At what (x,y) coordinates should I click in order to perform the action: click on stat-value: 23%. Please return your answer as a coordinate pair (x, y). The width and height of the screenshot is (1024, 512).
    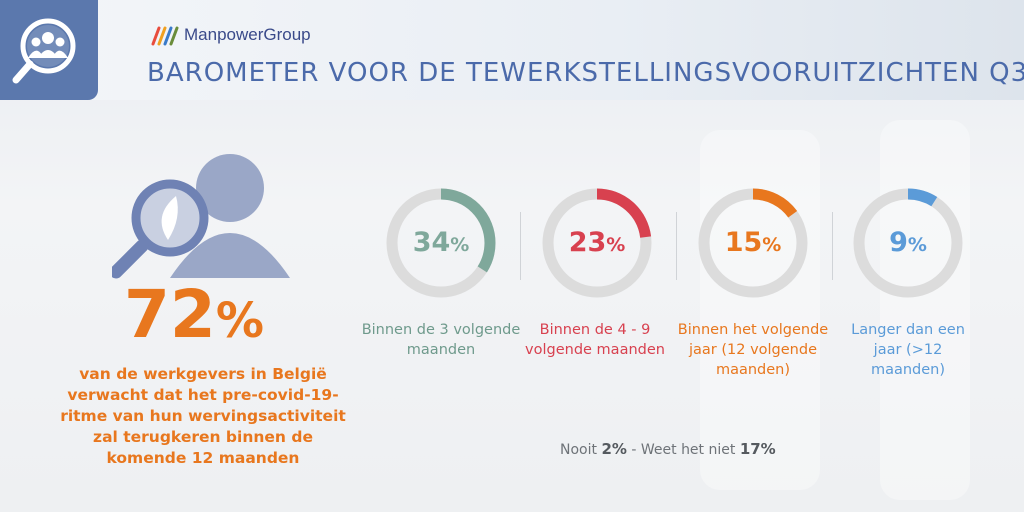
    Looking at the image, I should click on (597, 244).